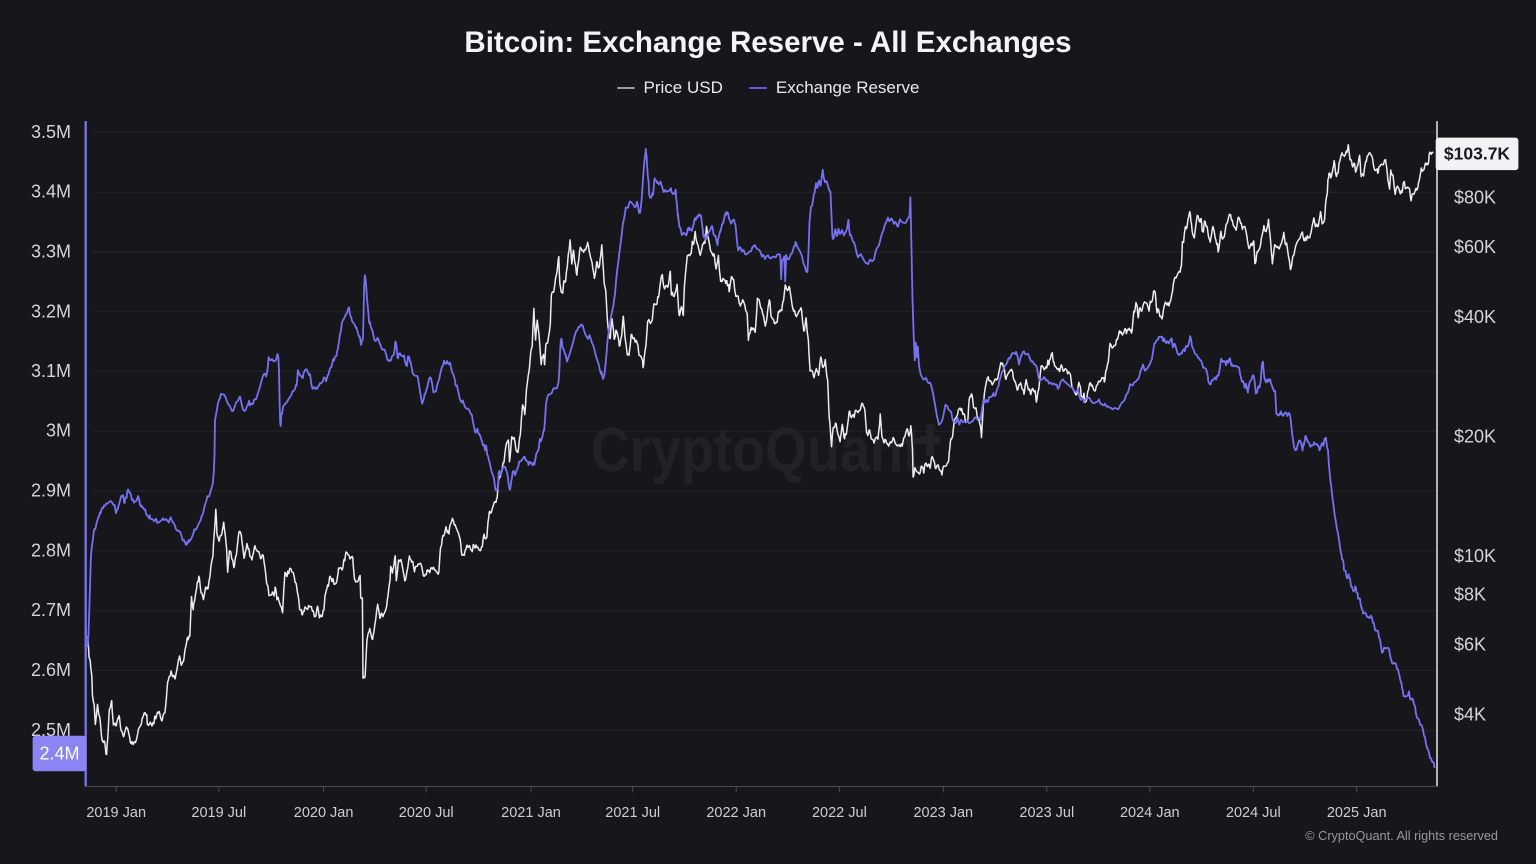  What do you see at coordinates (51, 491) in the screenshot?
I see `svg-text: 2.9M` at bounding box center [51, 491].